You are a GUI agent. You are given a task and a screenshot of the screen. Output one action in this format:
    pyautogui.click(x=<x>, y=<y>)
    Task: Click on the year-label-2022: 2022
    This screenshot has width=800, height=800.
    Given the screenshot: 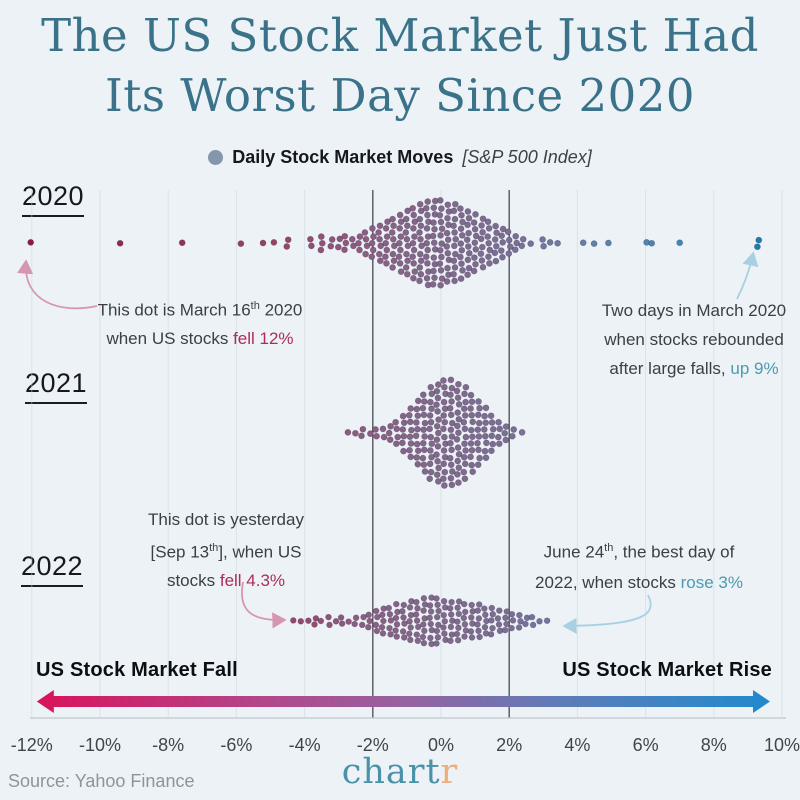 What is the action you would take?
    pyautogui.click(x=52, y=569)
    